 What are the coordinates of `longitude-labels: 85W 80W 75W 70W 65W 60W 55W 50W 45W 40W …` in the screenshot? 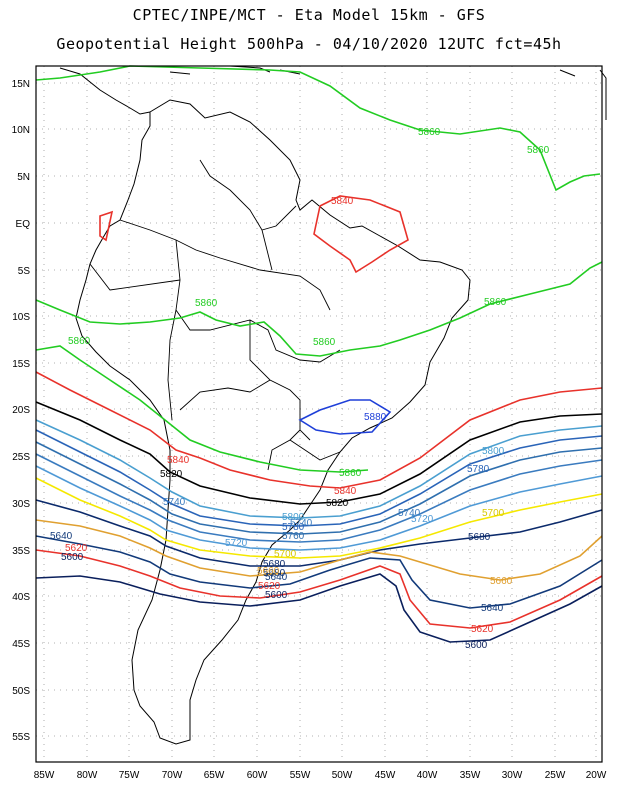 It's located at (320, 775).